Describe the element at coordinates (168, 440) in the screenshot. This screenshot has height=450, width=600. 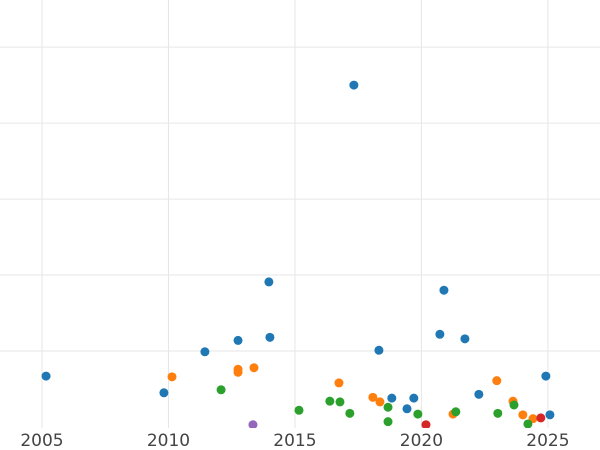
I see `x-tick-label: 2010` at that location.